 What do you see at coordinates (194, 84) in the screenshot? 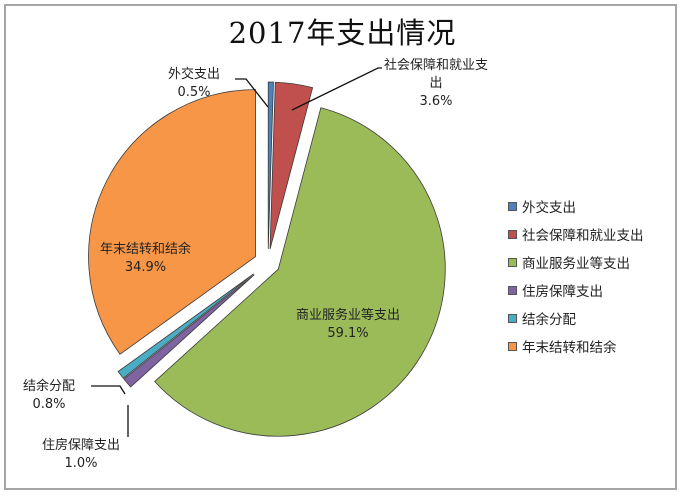
I see `label-waijiao: 外交支出 0.5%` at bounding box center [194, 84].